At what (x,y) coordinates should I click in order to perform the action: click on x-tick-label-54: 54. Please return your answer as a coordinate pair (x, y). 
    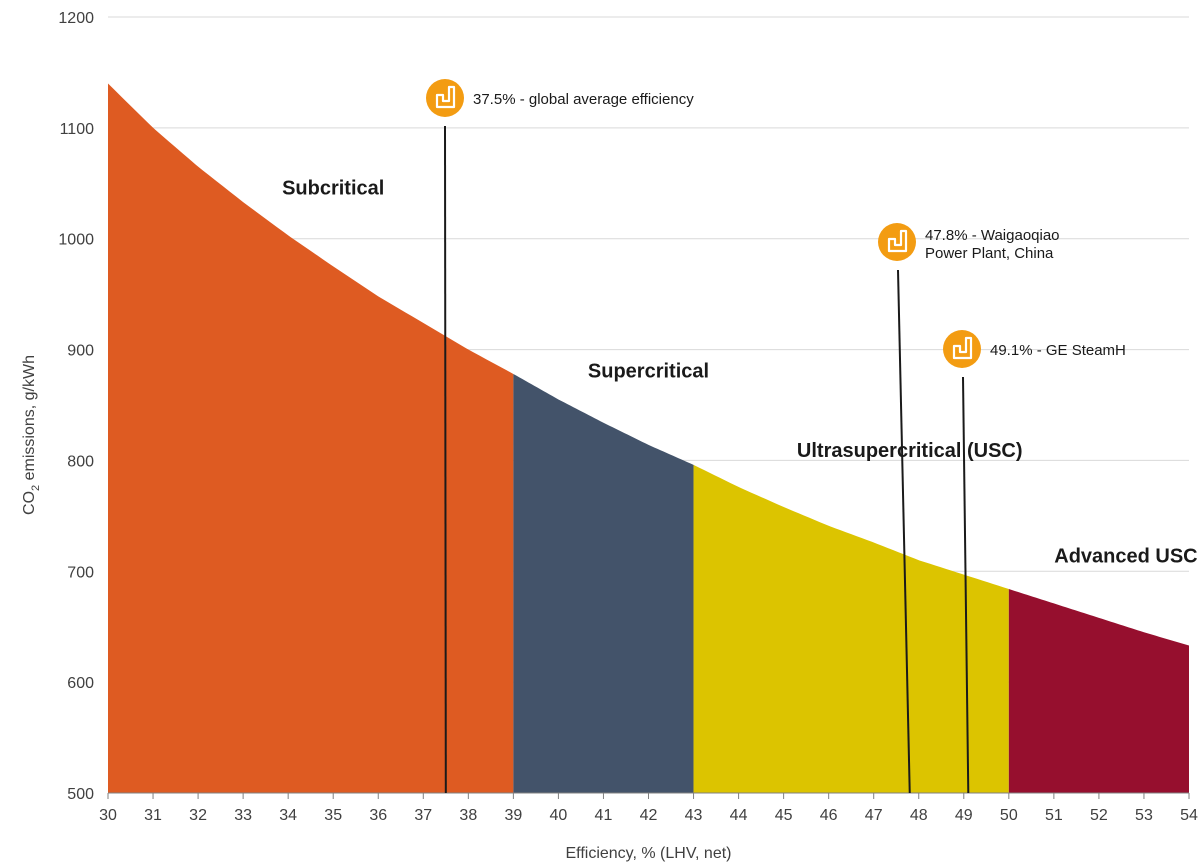
    Looking at the image, I should click on (1189, 815).